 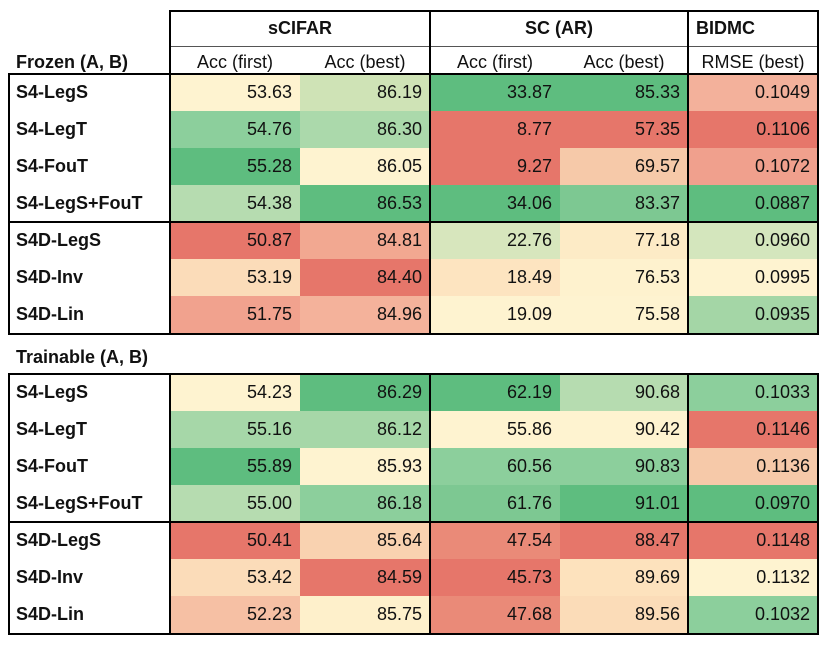 I want to click on table-cell: 0.1136, so click(x=753, y=466).